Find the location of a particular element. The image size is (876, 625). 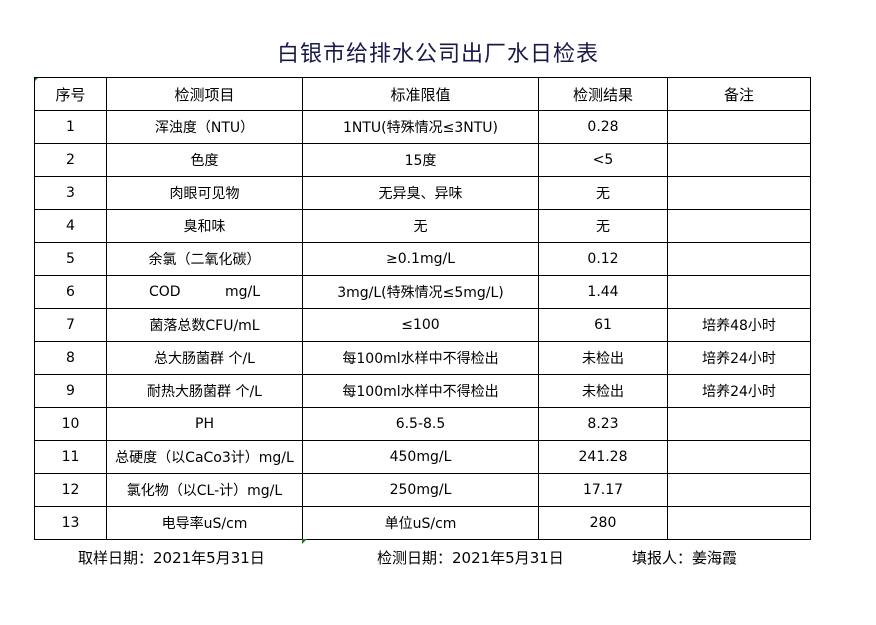

test-item: 色度 is located at coordinates (204, 160).